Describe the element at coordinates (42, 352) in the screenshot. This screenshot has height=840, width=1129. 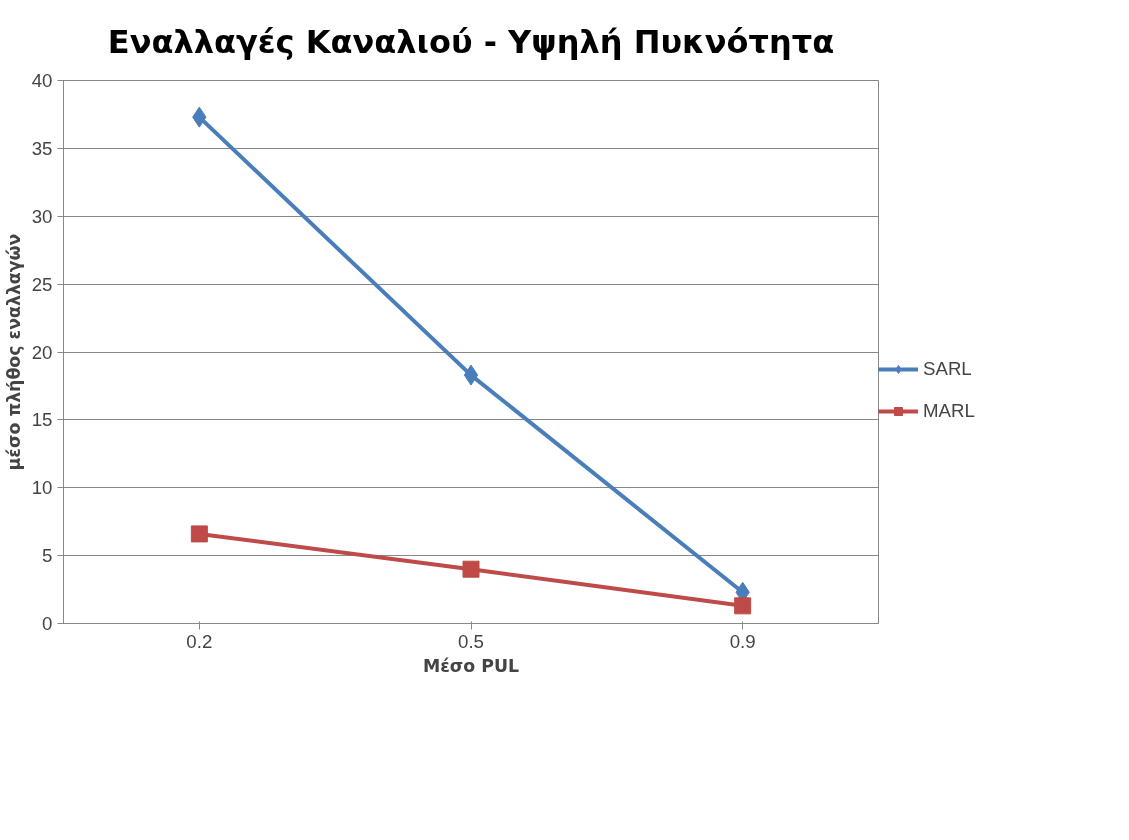
I see `y-tick-label: 20` at that location.